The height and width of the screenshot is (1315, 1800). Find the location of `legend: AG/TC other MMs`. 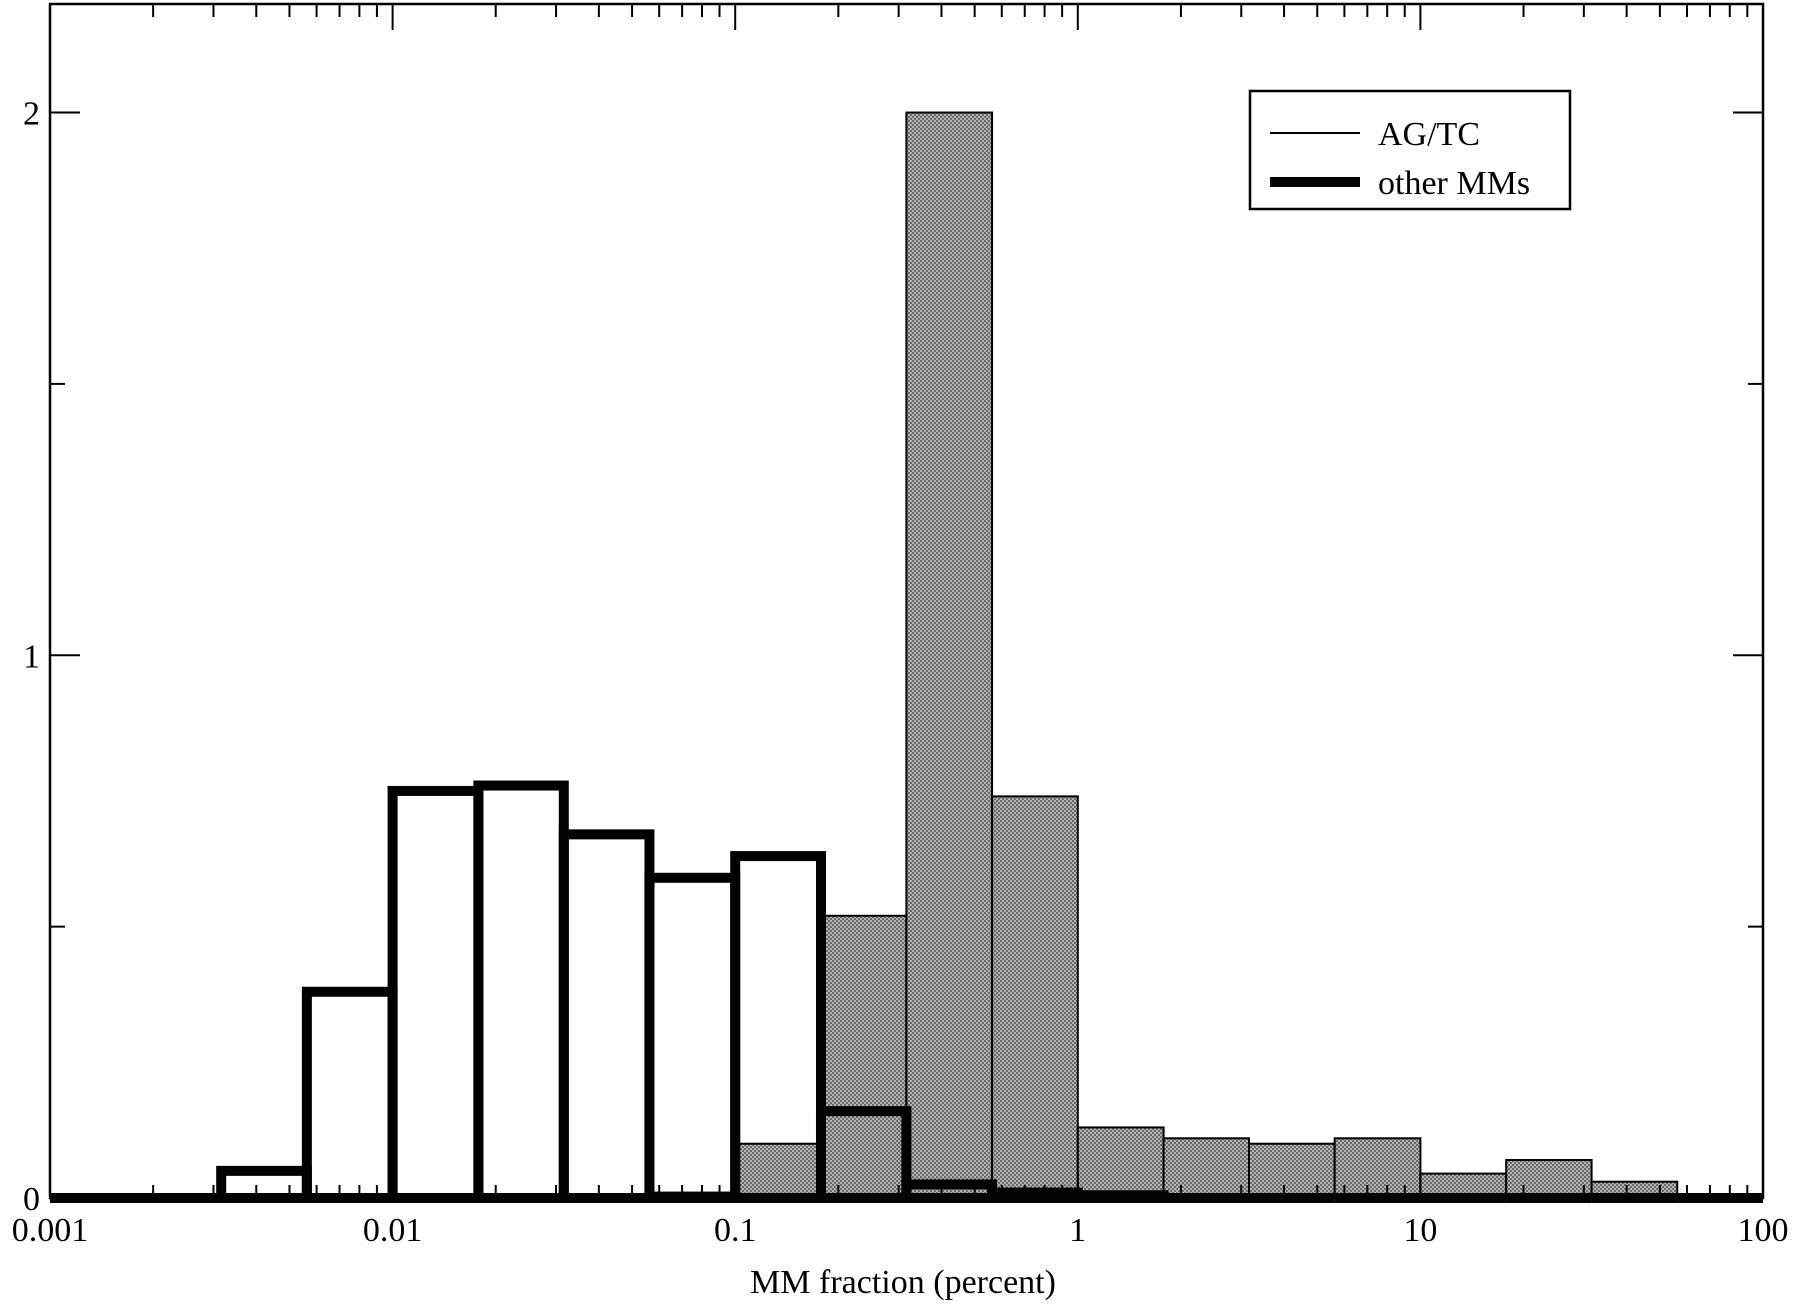

legend: AG/TC other MMs is located at coordinates (1410, 150).